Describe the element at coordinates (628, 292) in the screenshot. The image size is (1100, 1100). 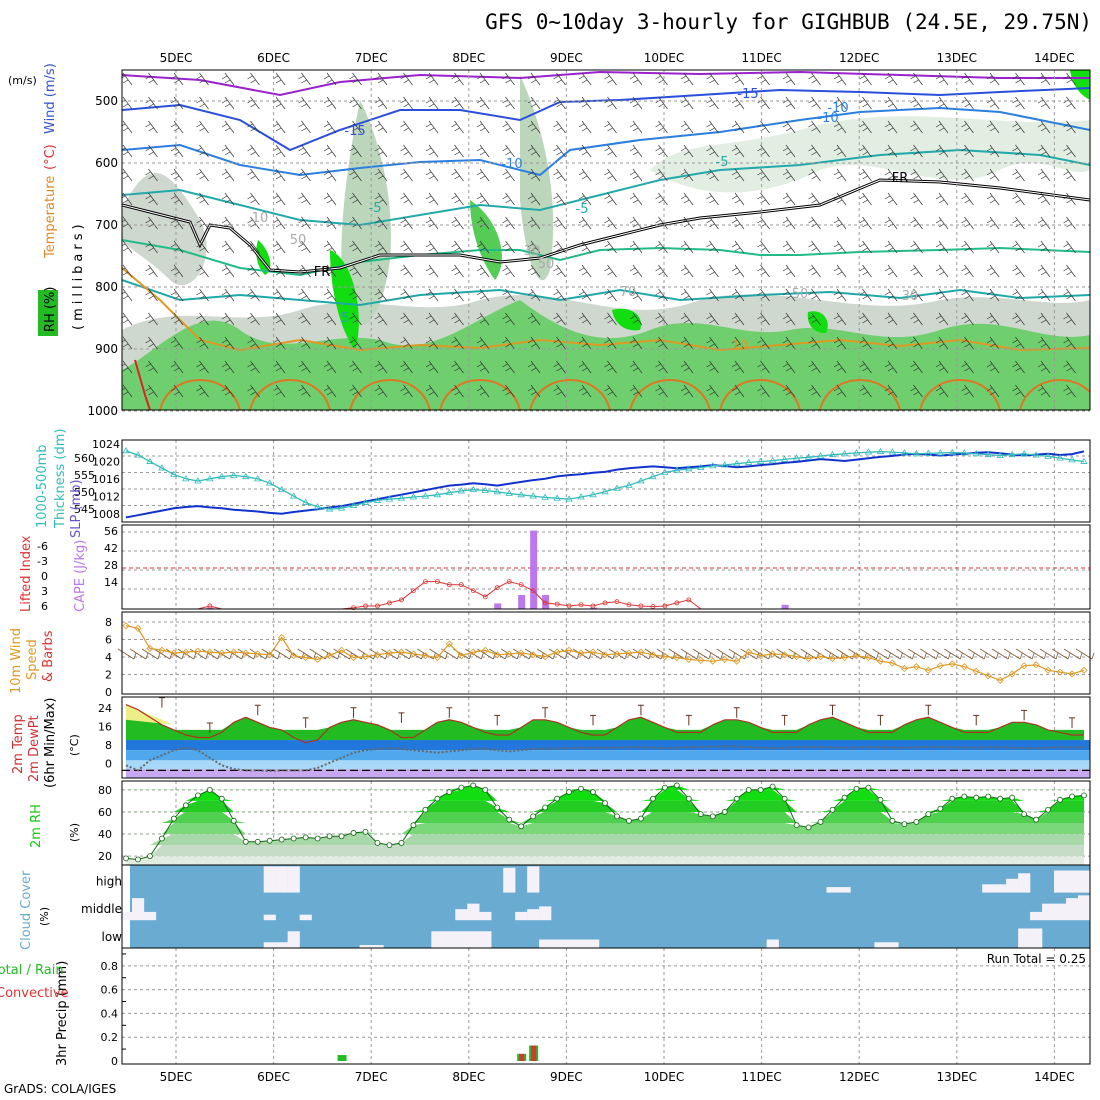
I see `contour-label: 70` at that location.